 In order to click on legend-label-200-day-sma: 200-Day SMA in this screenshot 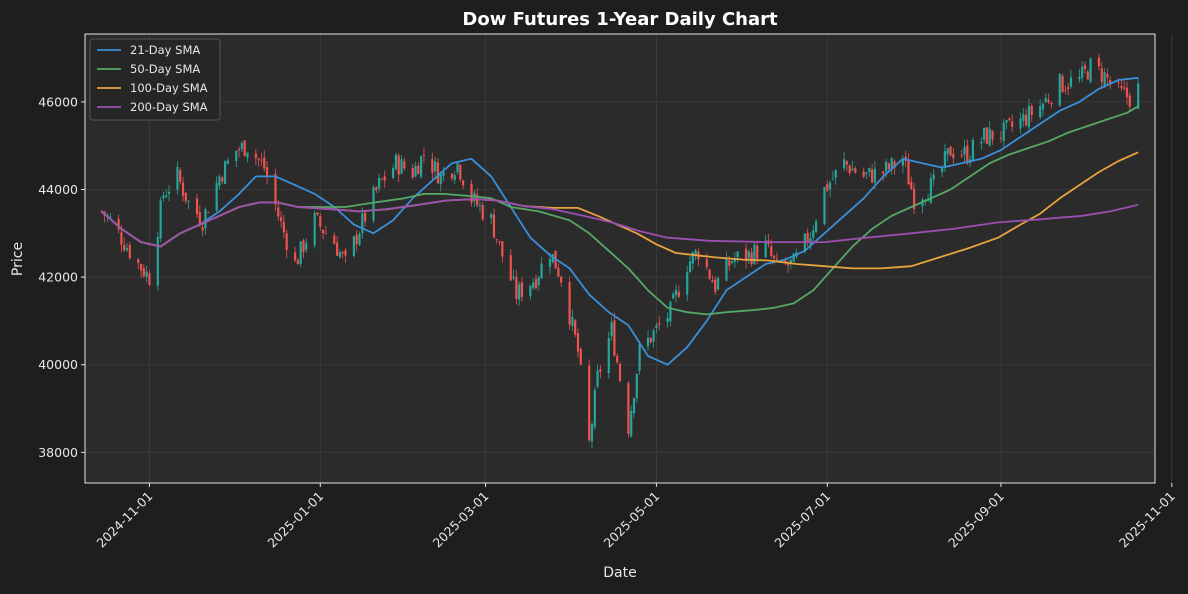, I will do `click(169, 107)`.